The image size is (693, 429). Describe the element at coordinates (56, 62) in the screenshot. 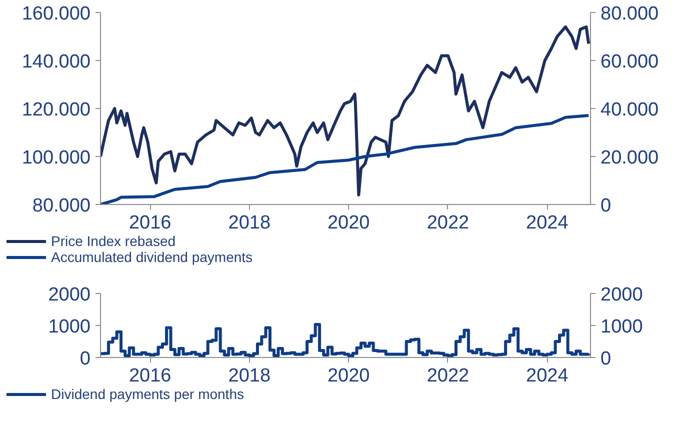

I see `y-tick-label: 140.000` at that location.